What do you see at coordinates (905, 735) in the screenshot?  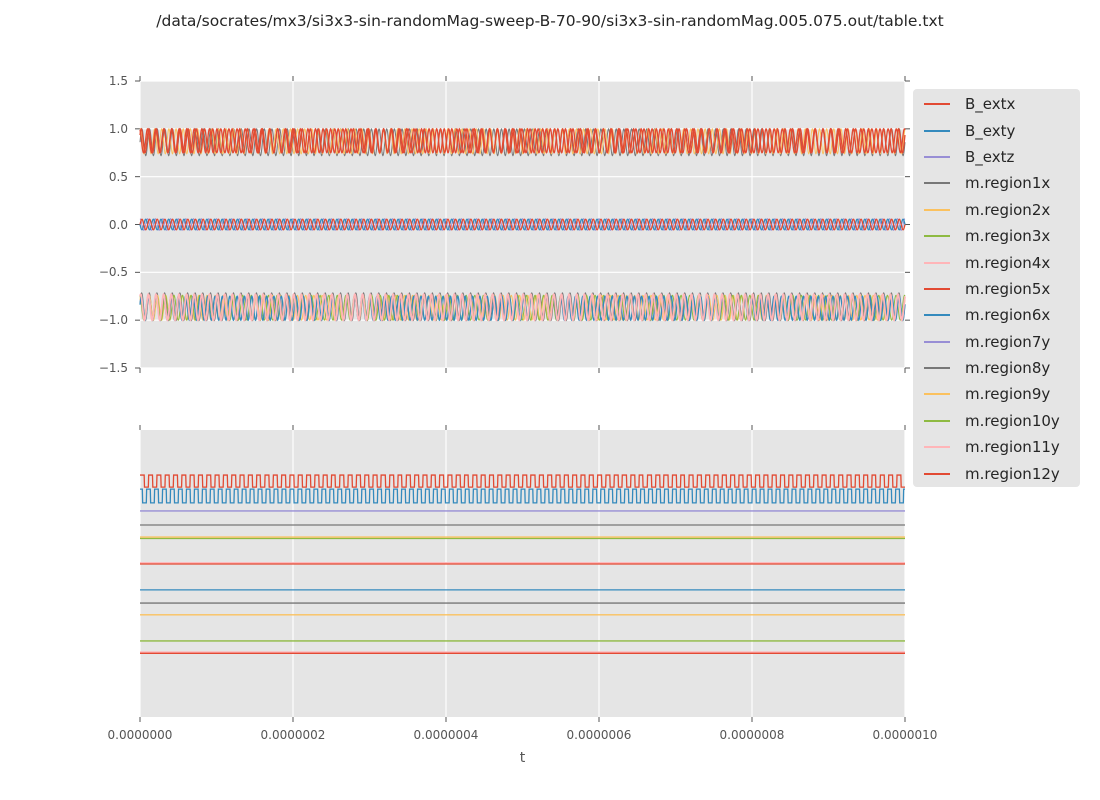 I see `x-tick-label: 0.0000010` at bounding box center [905, 735].